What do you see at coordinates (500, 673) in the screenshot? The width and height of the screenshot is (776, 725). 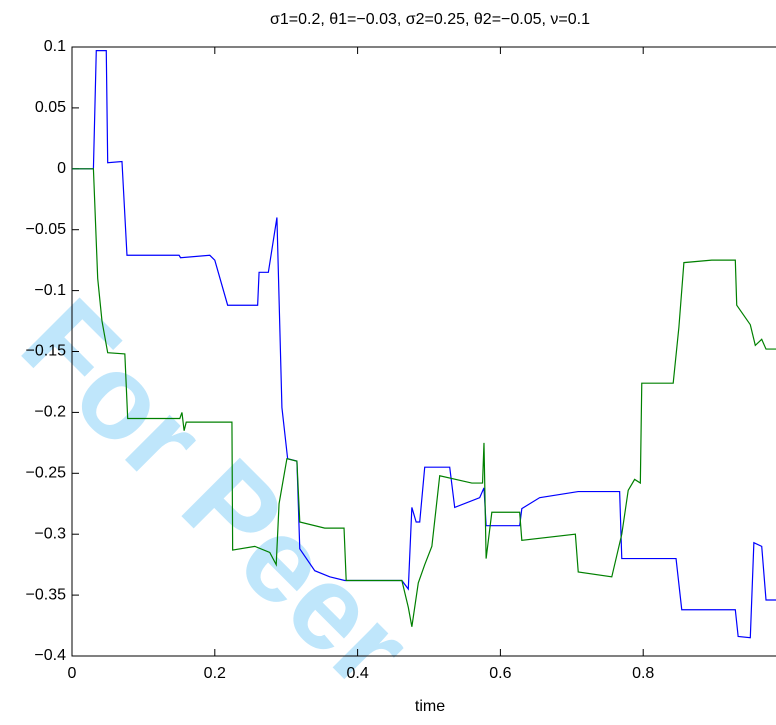 I see `x-tick-label: 0.6` at bounding box center [500, 673].